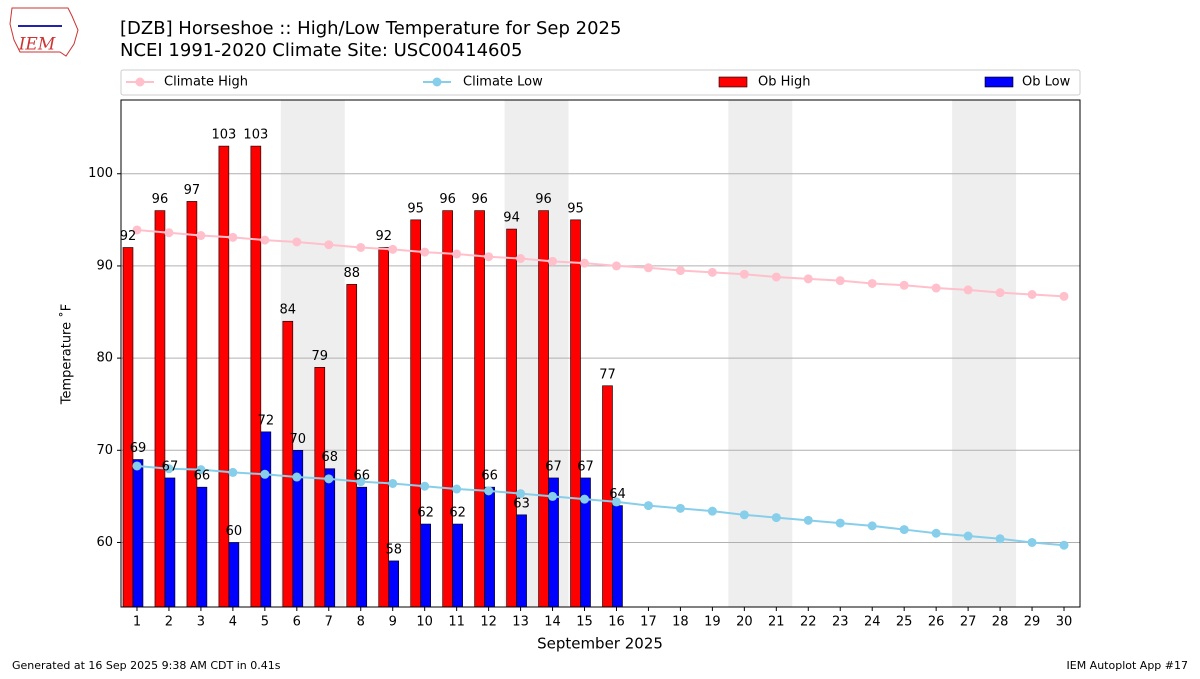  I want to click on x-tick-label: 9, so click(393, 622).